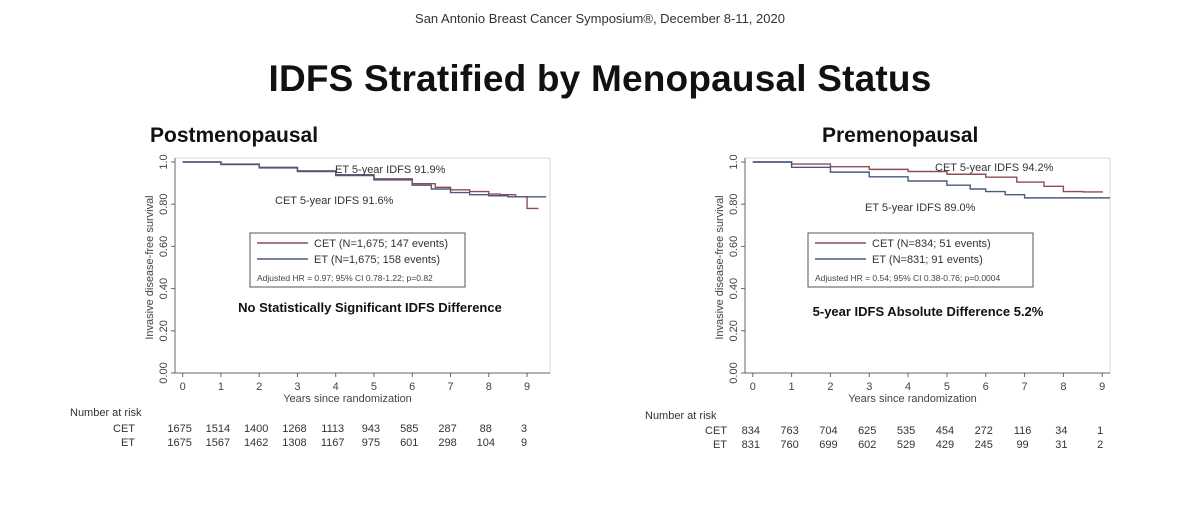 The width and height of the screenshot is (1200, 523). Describe the element at coordinates (256, 429) in the screenshot. I see `risk-value: 1400` at that location.